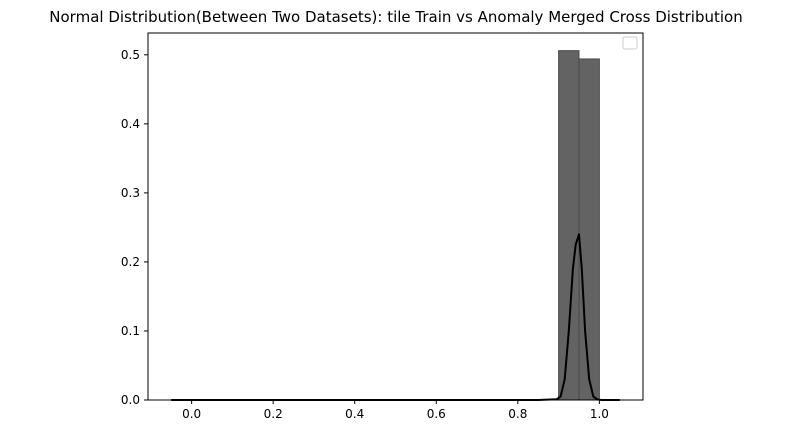 The height and width of the screenshot is (433, 792). I want to click on x-tick-label: 0.6, so click(436, 414).